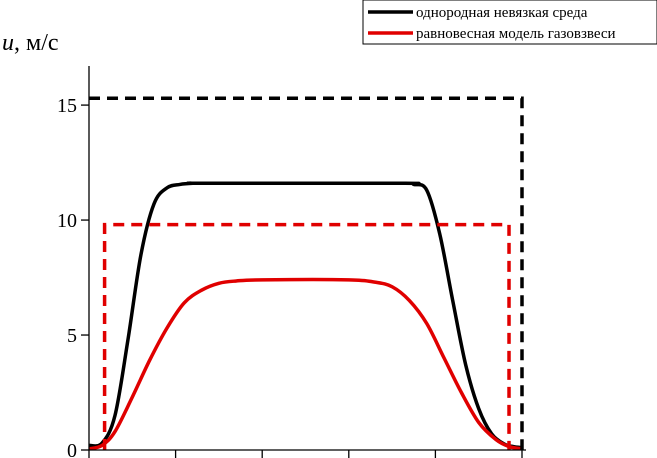  What do you see at coordinates (72, 336) in the screenshot?
I see `y-tick-label-1: 5` at bounding box center [72, 336].